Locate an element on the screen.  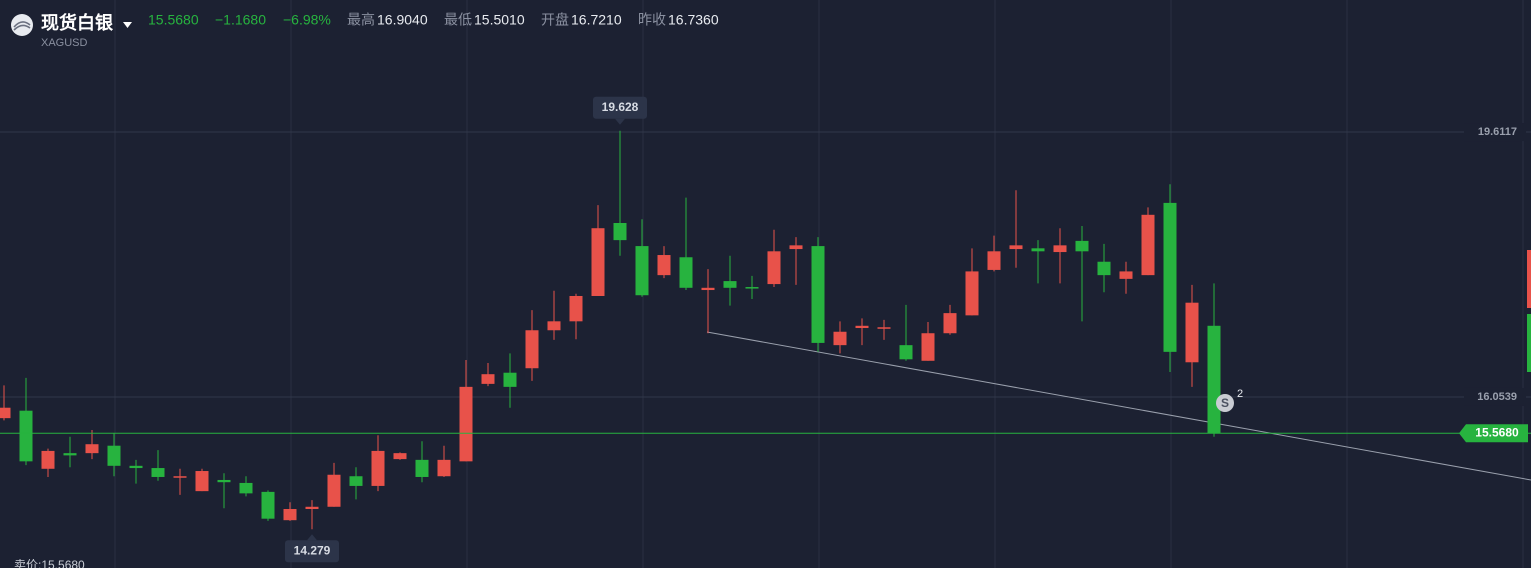
stat-value: 16.9040 is located at coordinates (402, 20).